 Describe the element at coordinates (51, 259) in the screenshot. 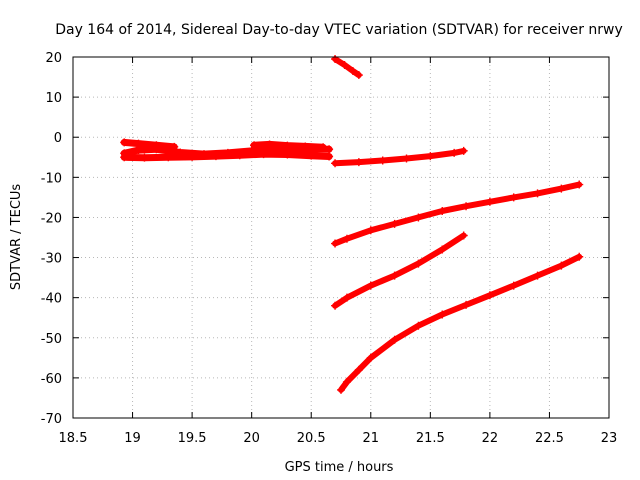

I see `y-tick-label: -30` at that location.